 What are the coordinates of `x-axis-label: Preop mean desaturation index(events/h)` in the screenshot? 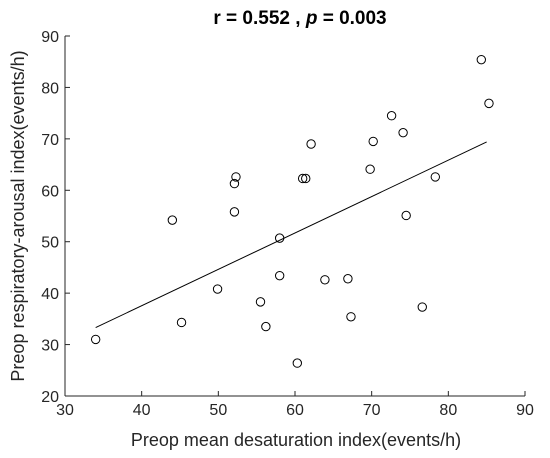 It's located at (296, 440).